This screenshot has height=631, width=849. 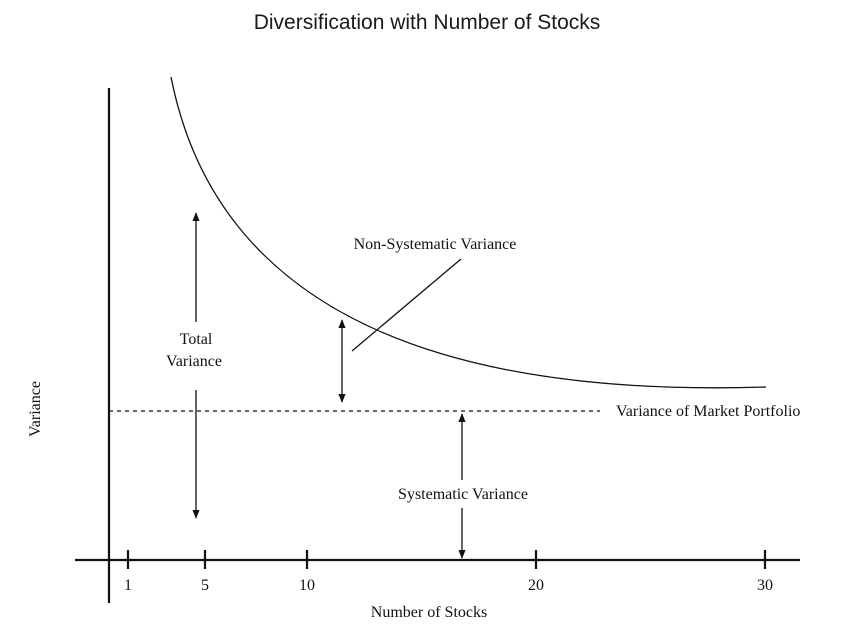 I want to click on x-axis-title: Number of Stocks, so click(x=429, y=612).